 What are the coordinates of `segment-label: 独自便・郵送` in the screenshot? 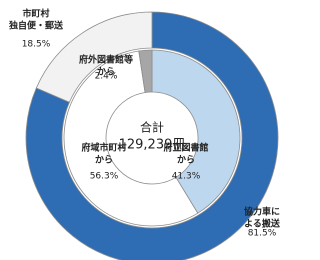 It's located at (36, 26).